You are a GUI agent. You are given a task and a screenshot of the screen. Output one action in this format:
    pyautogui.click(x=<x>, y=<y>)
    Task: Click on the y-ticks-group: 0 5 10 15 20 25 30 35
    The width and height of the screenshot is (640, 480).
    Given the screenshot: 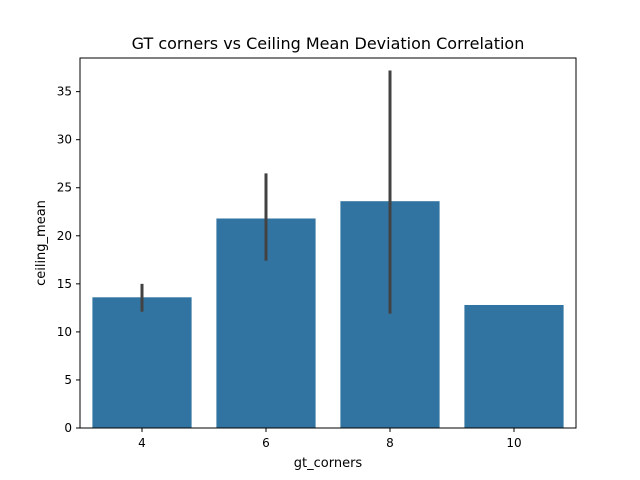 What is the action you would take?
    pyautogui.click(x=68, y=260)
    